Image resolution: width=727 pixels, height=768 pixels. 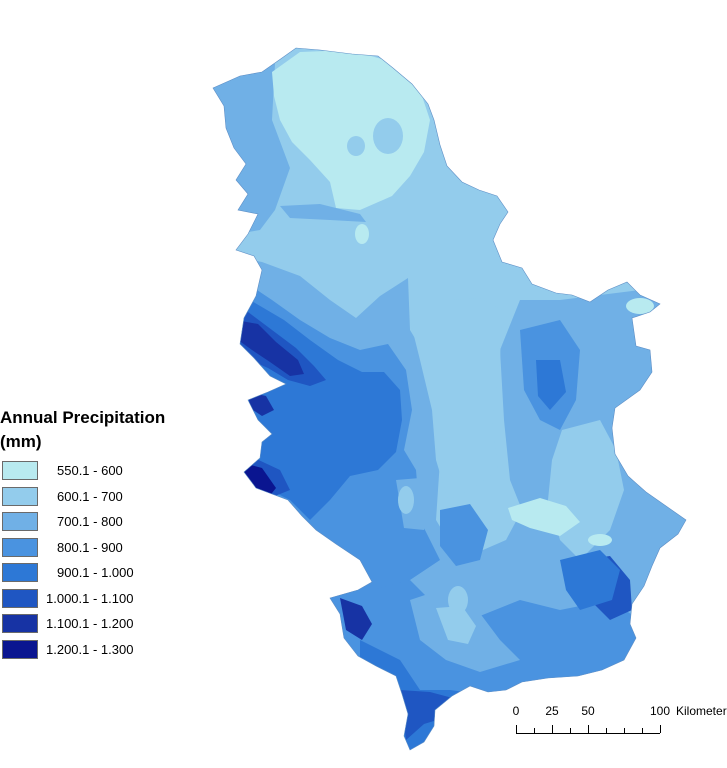 What do you see at coordinates (90, 522) in the screenshot?
I see `legend-label: 700.1 - 800` at bounding box center [90, 522].